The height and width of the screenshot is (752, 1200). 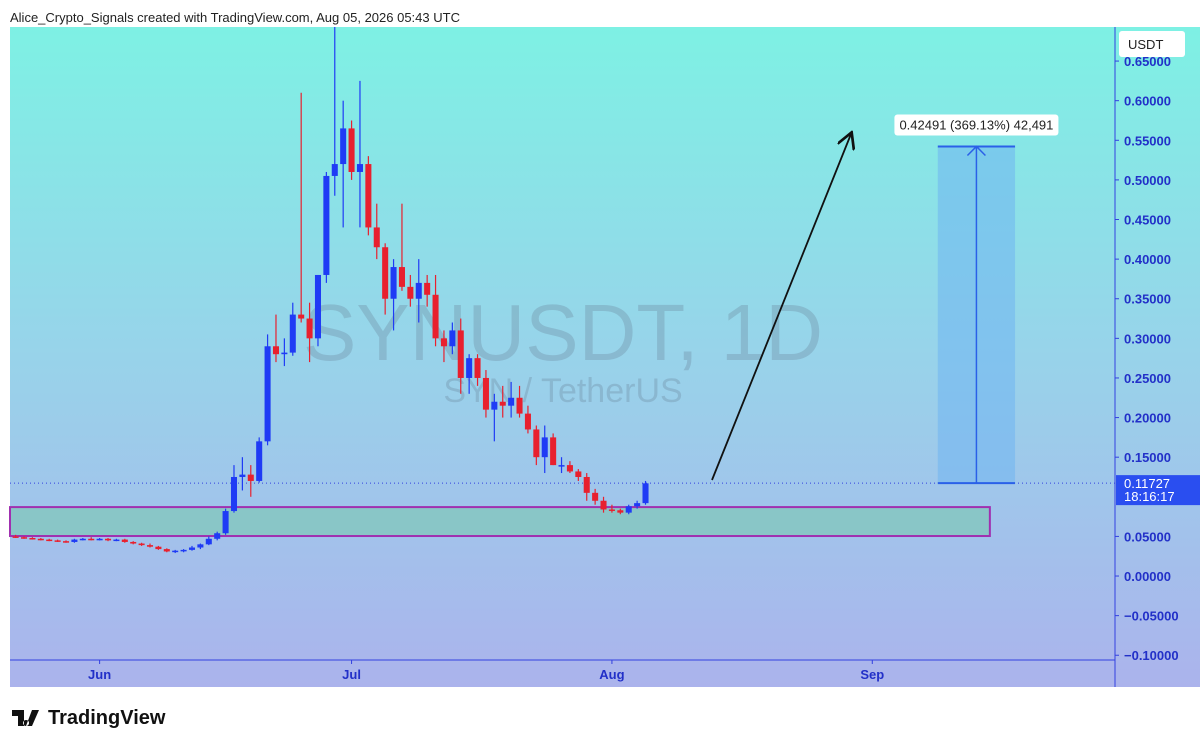 What do you see at coordinates (1147, 259) in the screenshot?
I see `y-tick-label: 0.40000` at bounding box center [1147, 259].